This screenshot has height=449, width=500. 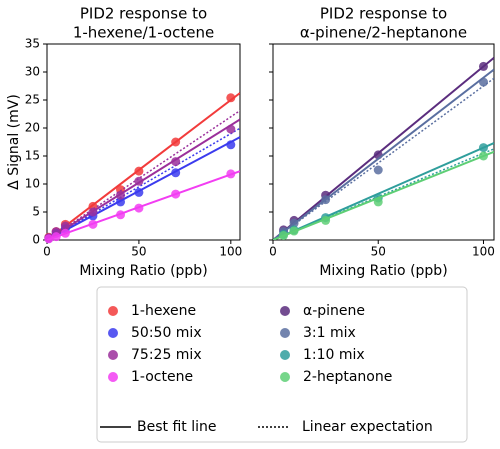 I want to click on legend-label: 1-hexene, so click(x=163, y=311).